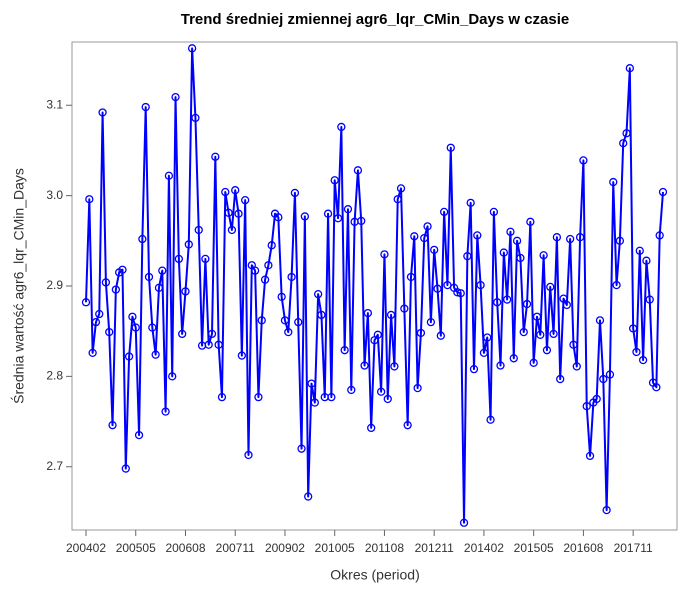 The height and width of the screenshot is (600, 700). Describe the element at coordinates (484, 548) in the screenshot. I see `x-tick-label: 201402` at that location.